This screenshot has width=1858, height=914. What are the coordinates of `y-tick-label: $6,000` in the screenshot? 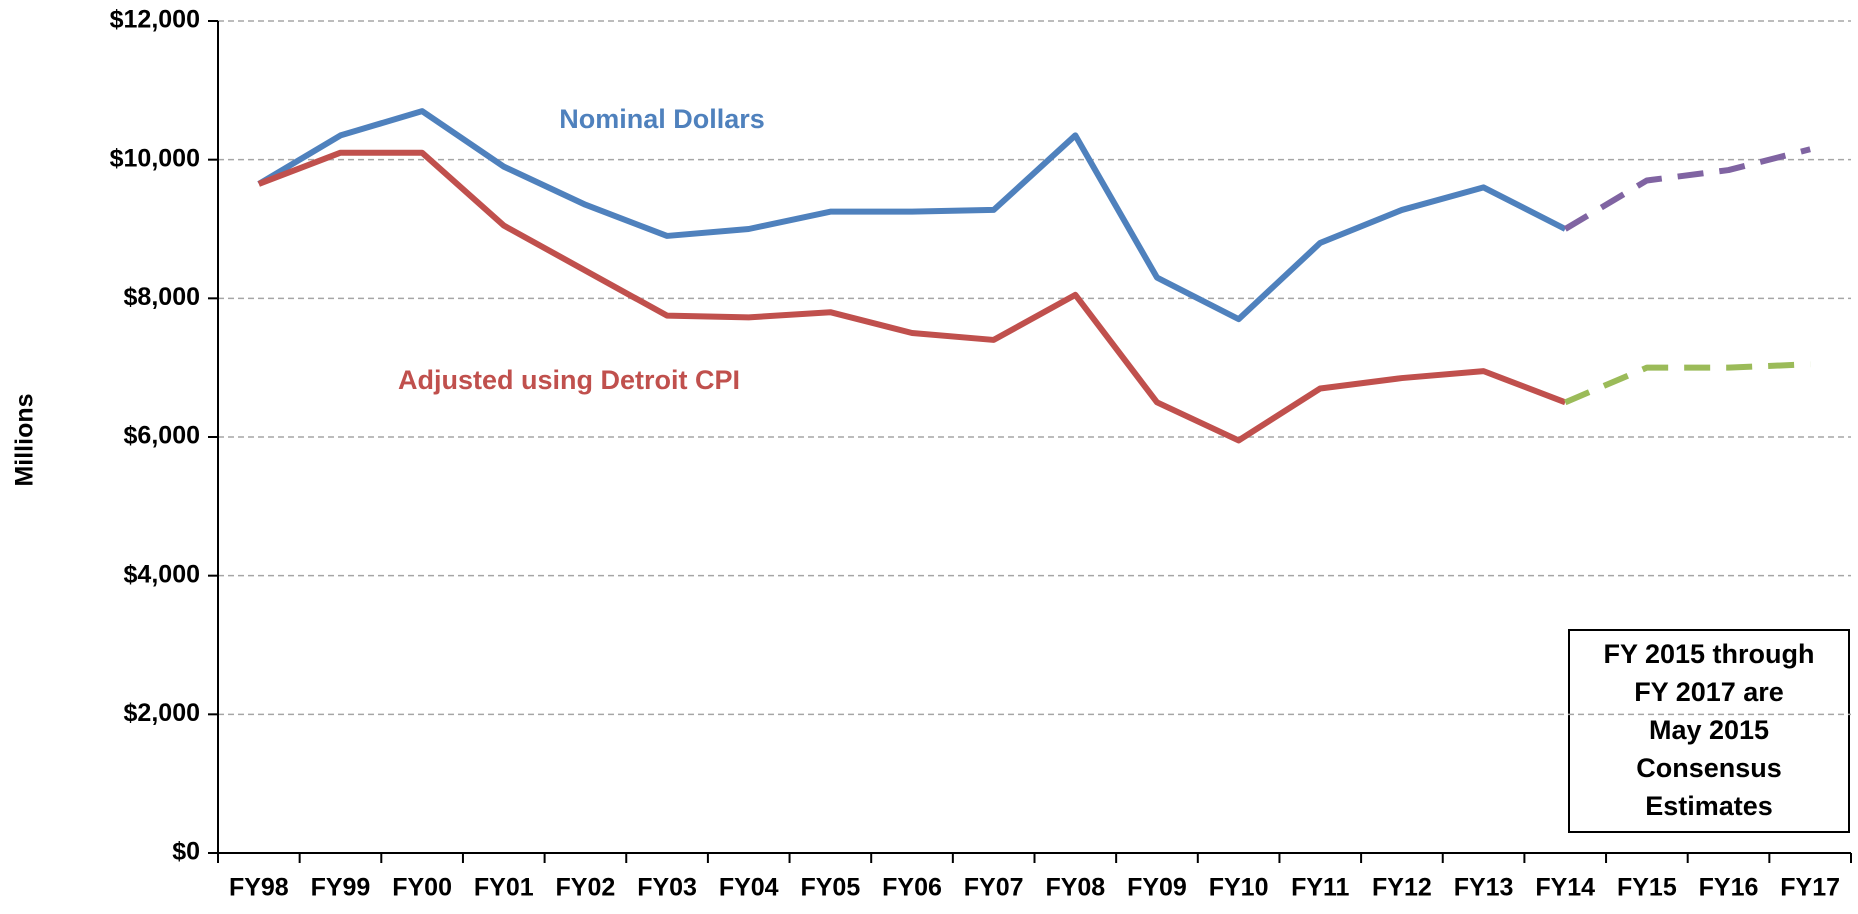 It's located at (162, 436).